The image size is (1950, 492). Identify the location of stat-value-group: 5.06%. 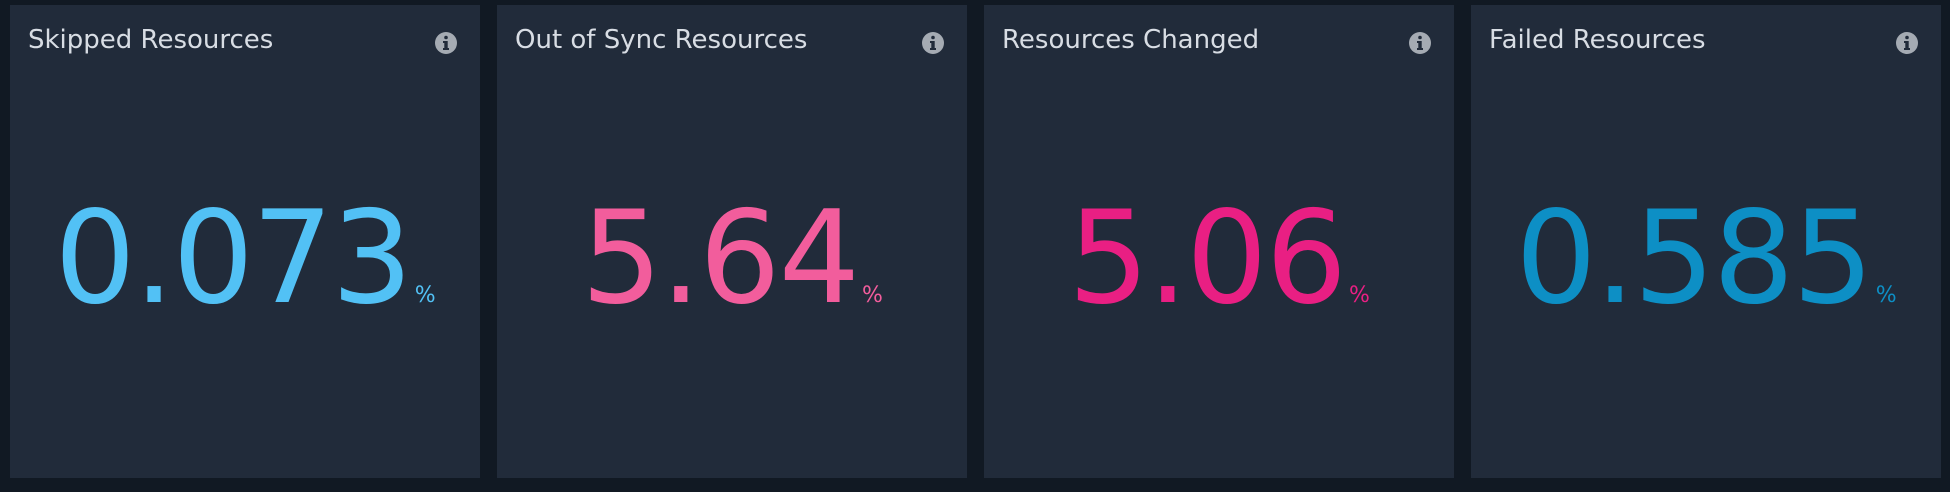
(1219, 259).